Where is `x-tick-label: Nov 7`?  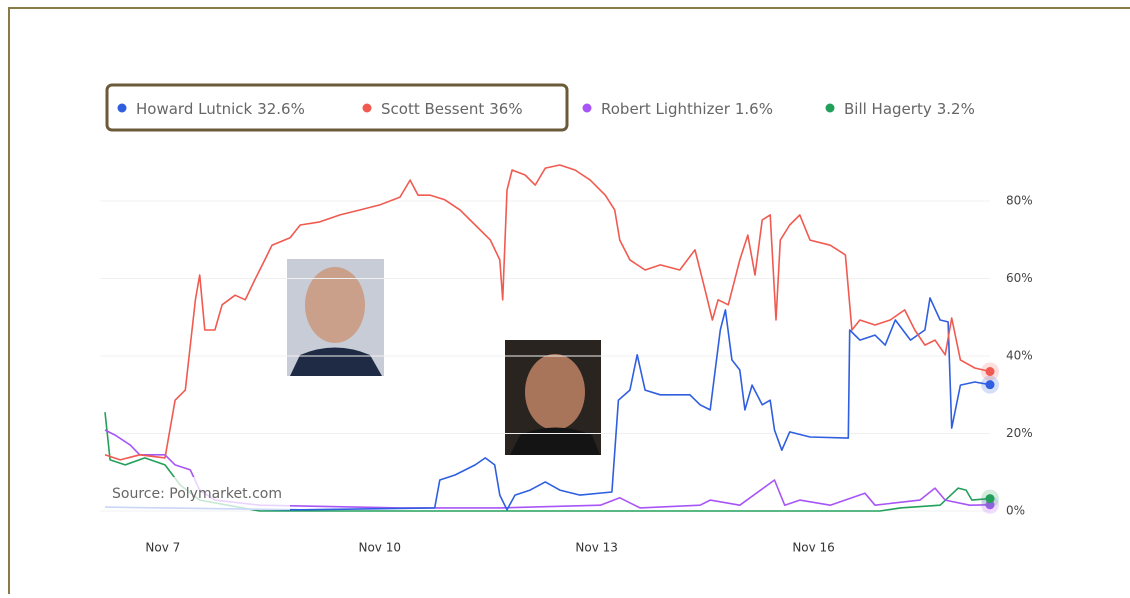 x-tick-label: Nov 7 is located at coordinates (162, 548).